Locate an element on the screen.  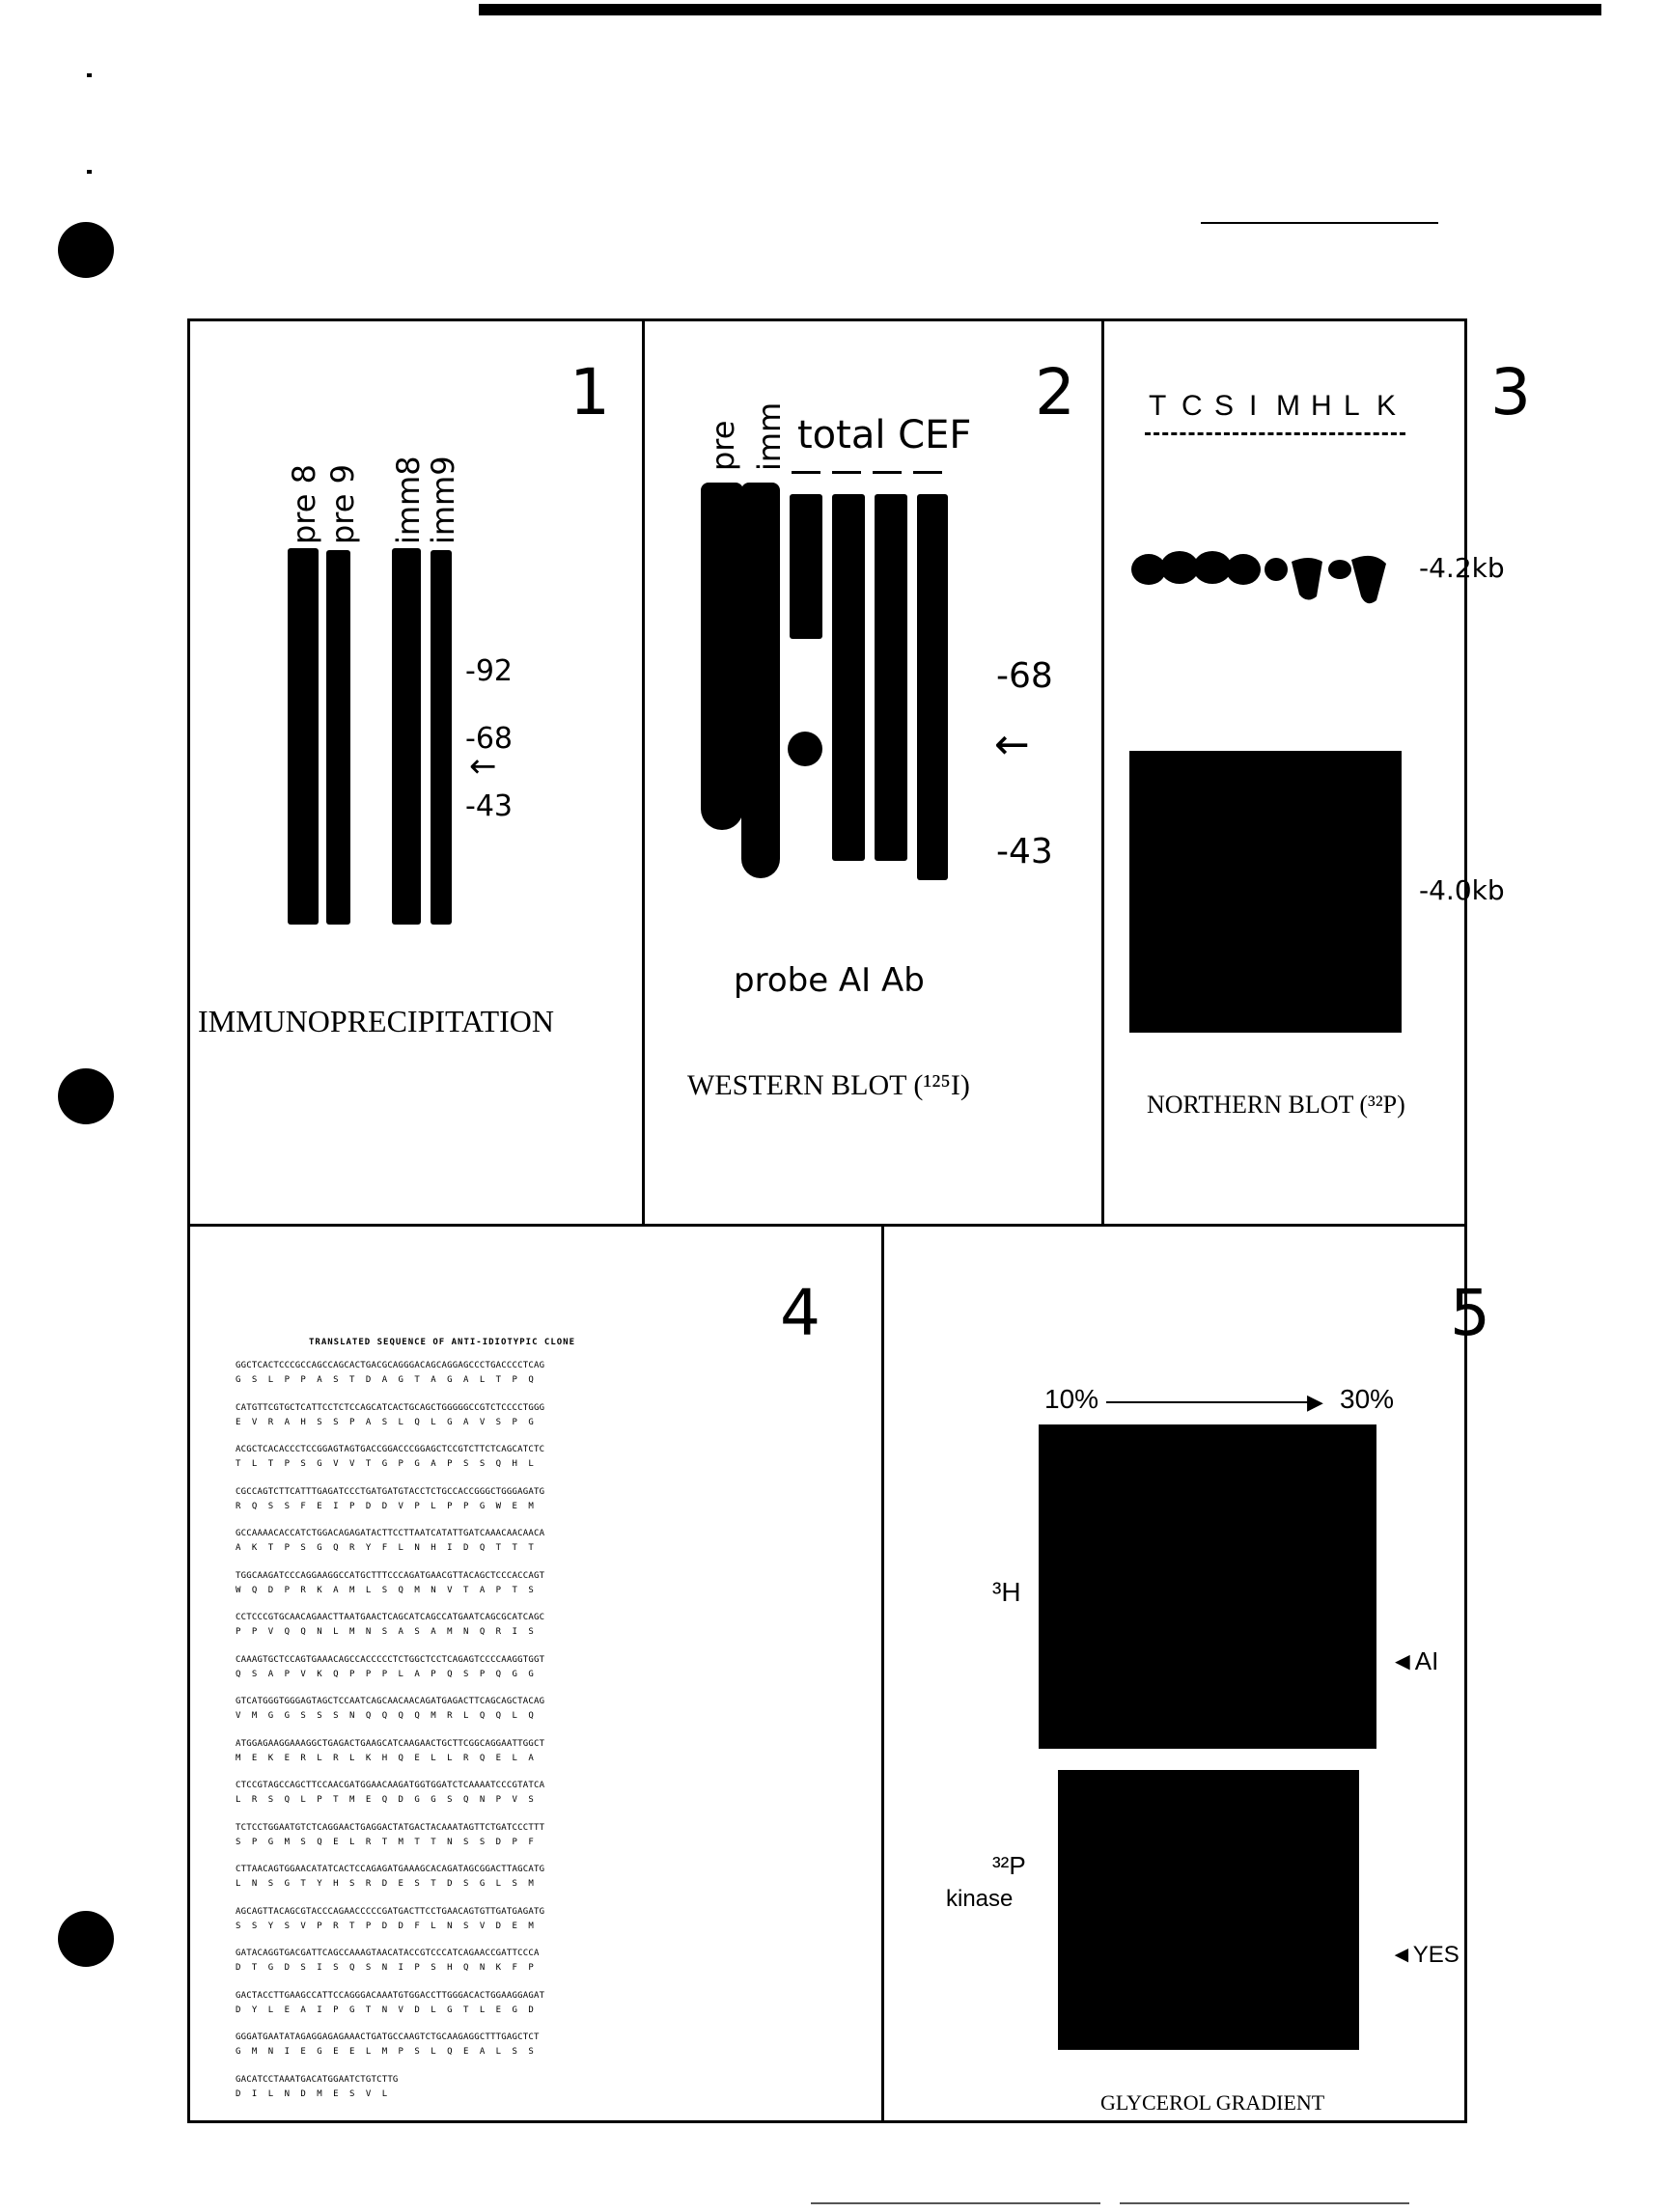
lane-letter: L is located at coordinates (1352, 406).